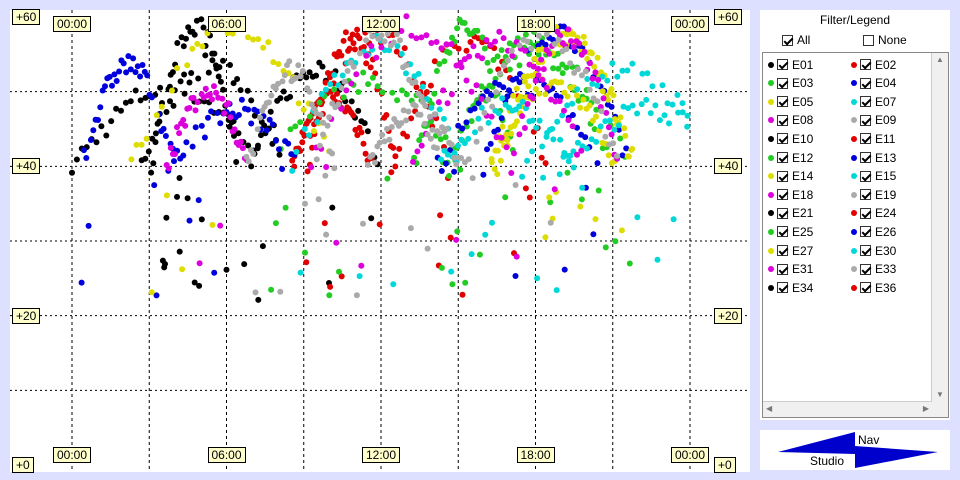 This screenshot has width=960, height=480. I want to click on legend-item-e09: E09, so click(873, 120).